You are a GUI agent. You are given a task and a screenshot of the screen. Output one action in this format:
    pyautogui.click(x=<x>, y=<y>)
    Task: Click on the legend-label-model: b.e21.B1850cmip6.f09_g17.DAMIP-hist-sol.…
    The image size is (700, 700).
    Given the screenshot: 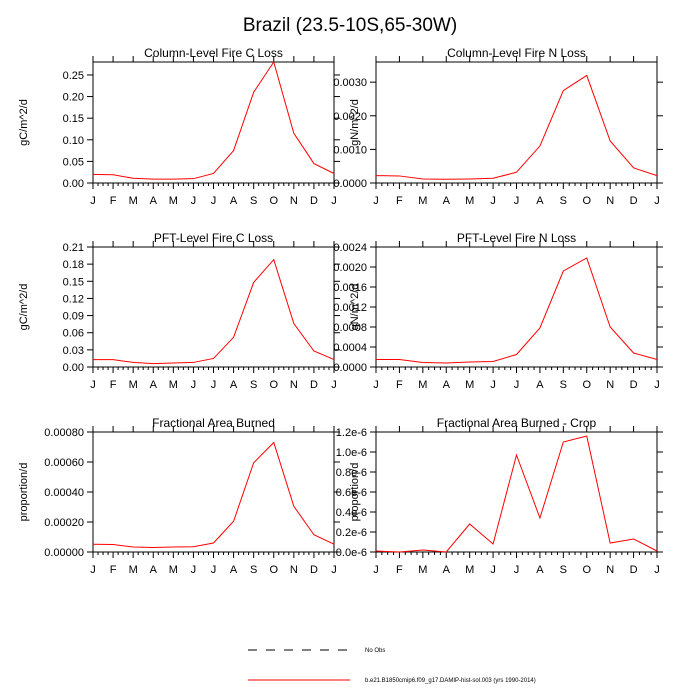 What is the action you would take?
    pyautogui.click(x=450, y=681)
    